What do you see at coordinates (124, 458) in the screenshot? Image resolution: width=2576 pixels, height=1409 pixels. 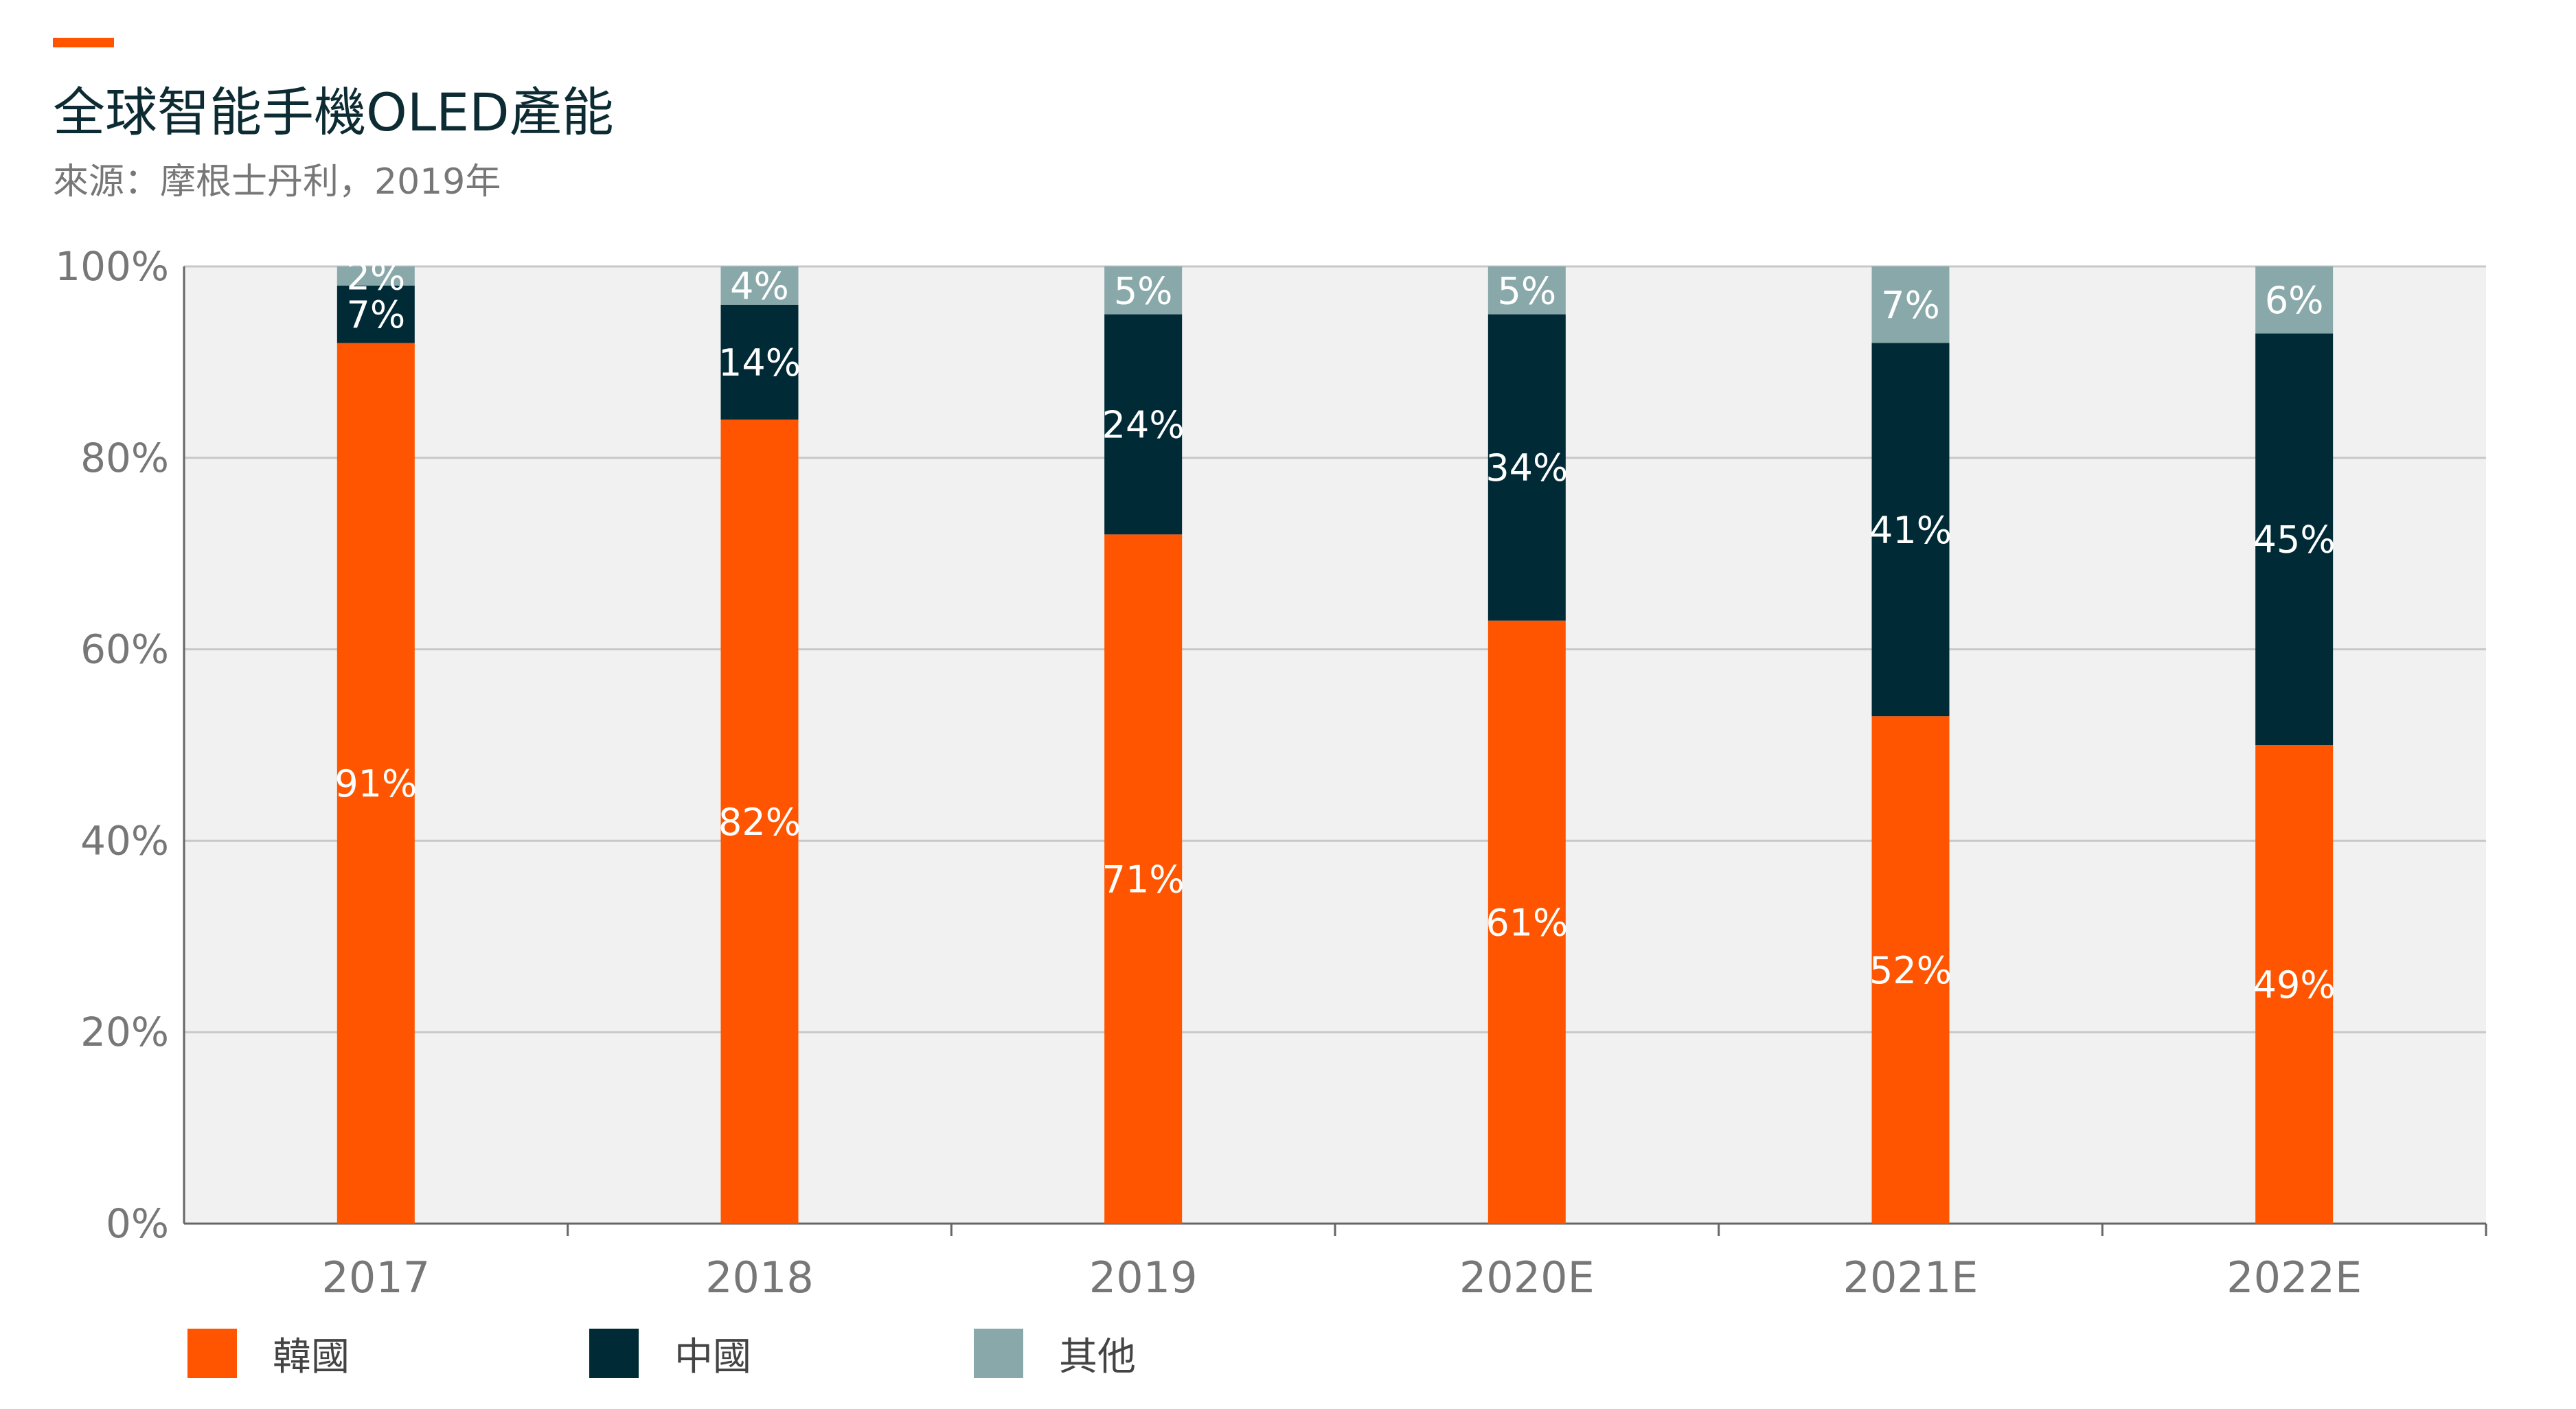 I see `y-tick-label: 80%` at bounding box center [124, 458].